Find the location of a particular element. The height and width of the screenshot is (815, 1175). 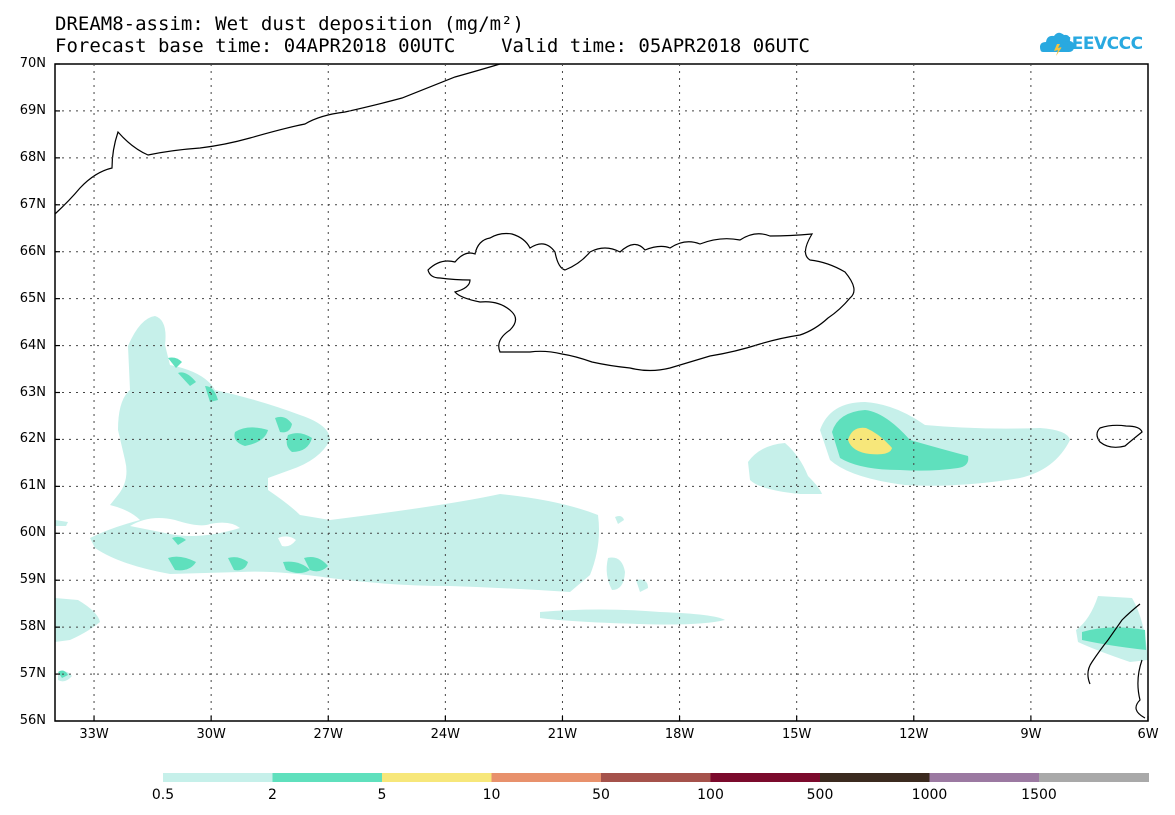

lat-label: 63N is located at coordinates (32, 392).